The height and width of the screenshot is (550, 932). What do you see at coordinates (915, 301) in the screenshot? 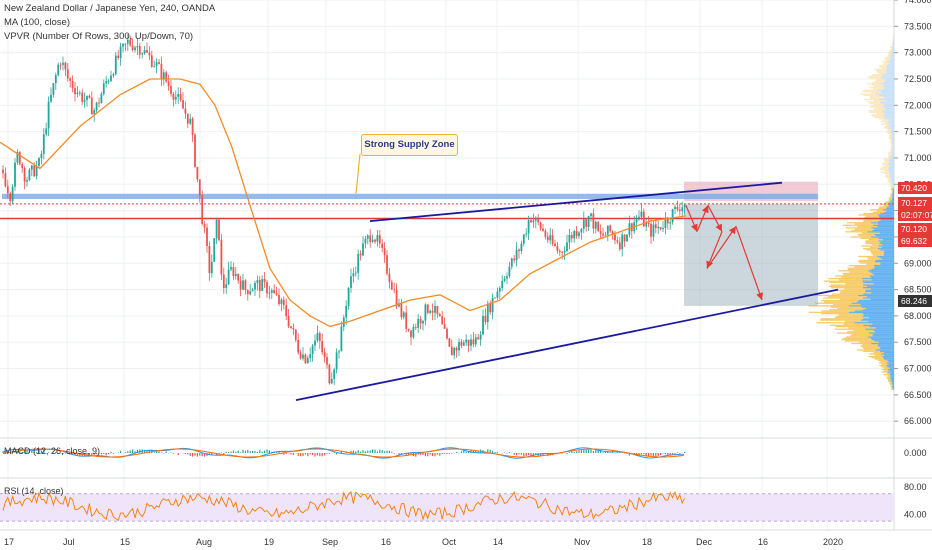
I see `price-tag-bg` at bounding box center [915, 301].